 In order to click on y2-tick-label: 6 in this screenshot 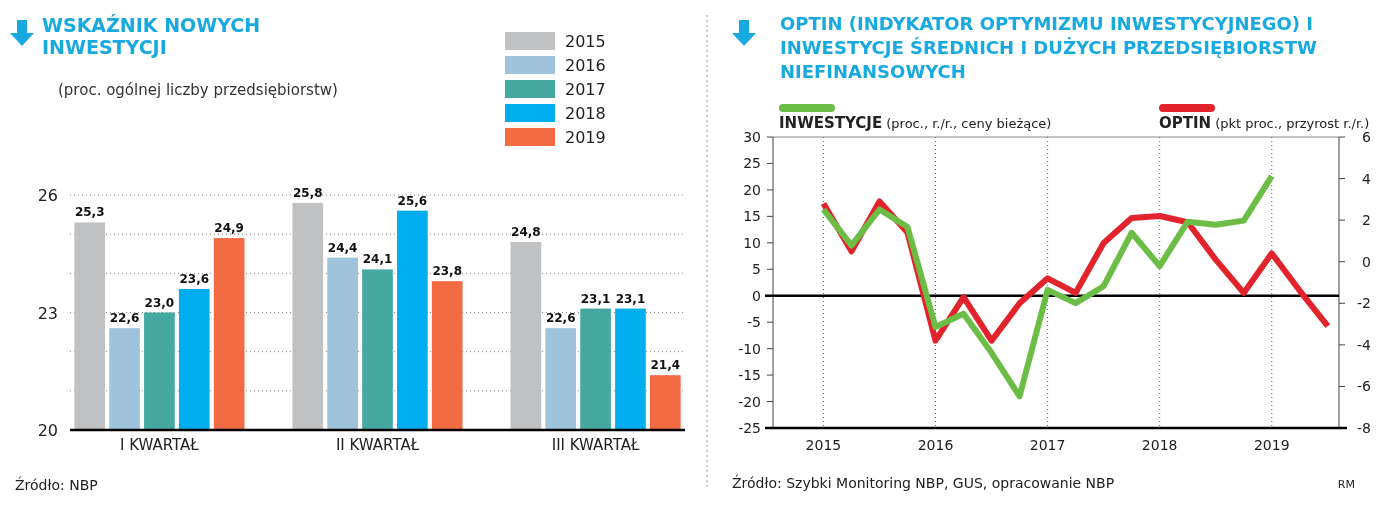, I will do `click(1367, 137)`.